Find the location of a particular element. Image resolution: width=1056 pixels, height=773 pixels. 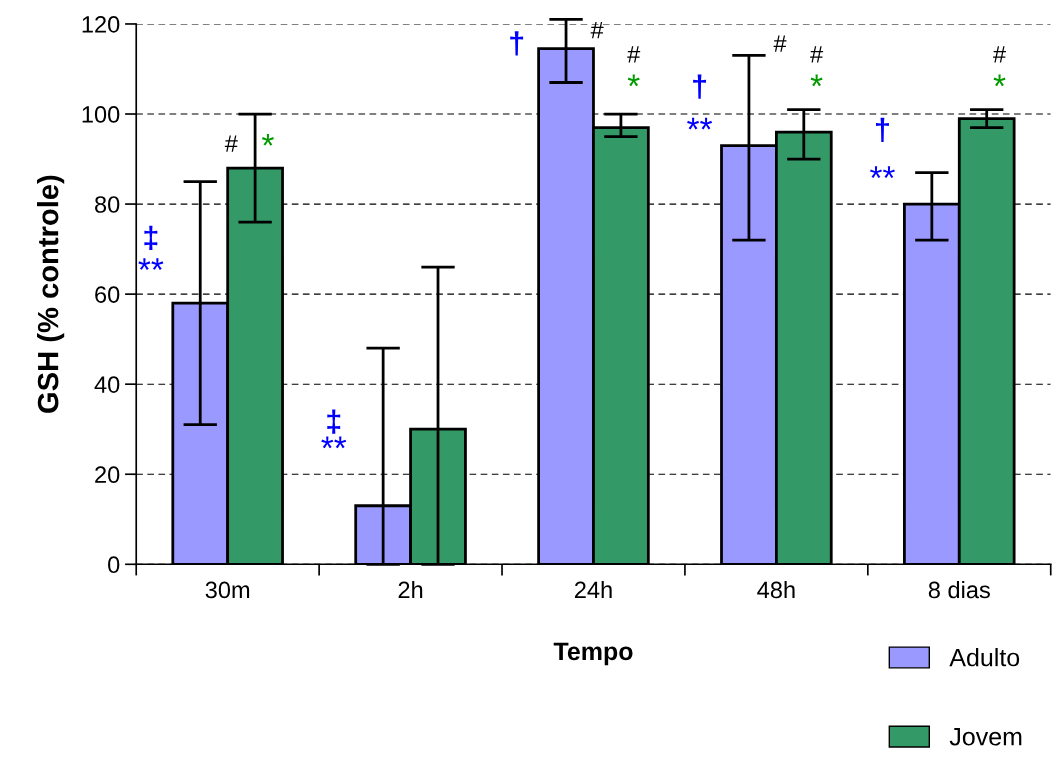

y-tick-label: 80 is located at coordinates (107, 204).